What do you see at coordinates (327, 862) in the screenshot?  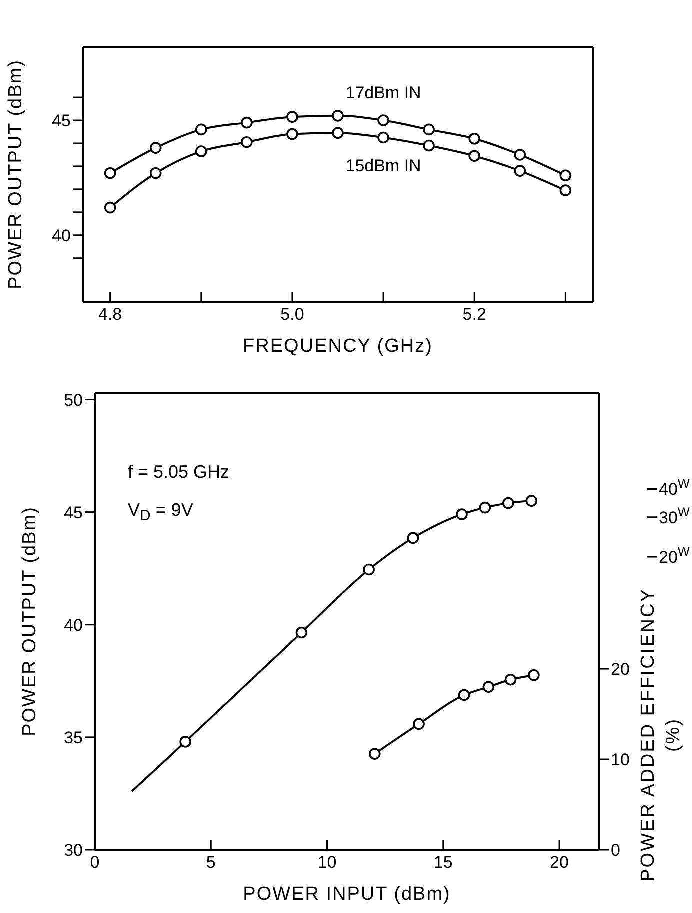 I see `x-tick-label: 10` at bounding box center [327, 862].